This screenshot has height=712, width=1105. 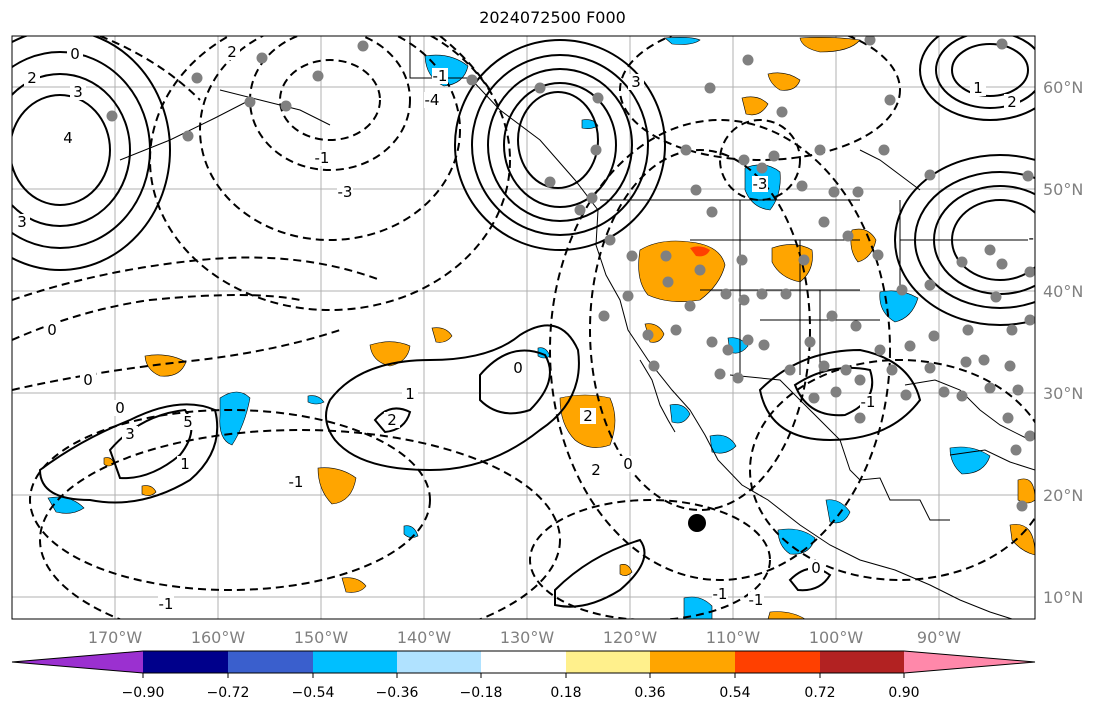 What do you see at coordinates (143, 693) in the screenshot?
I see `colorbar-tick-label: −0.90` at bounding box center [143, 693].